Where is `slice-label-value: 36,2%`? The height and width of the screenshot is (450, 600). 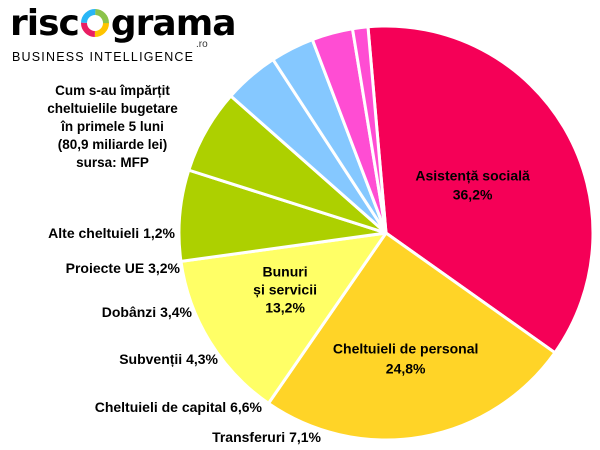 slice-label-value: 36,2% is located at coordinates (473, 195).